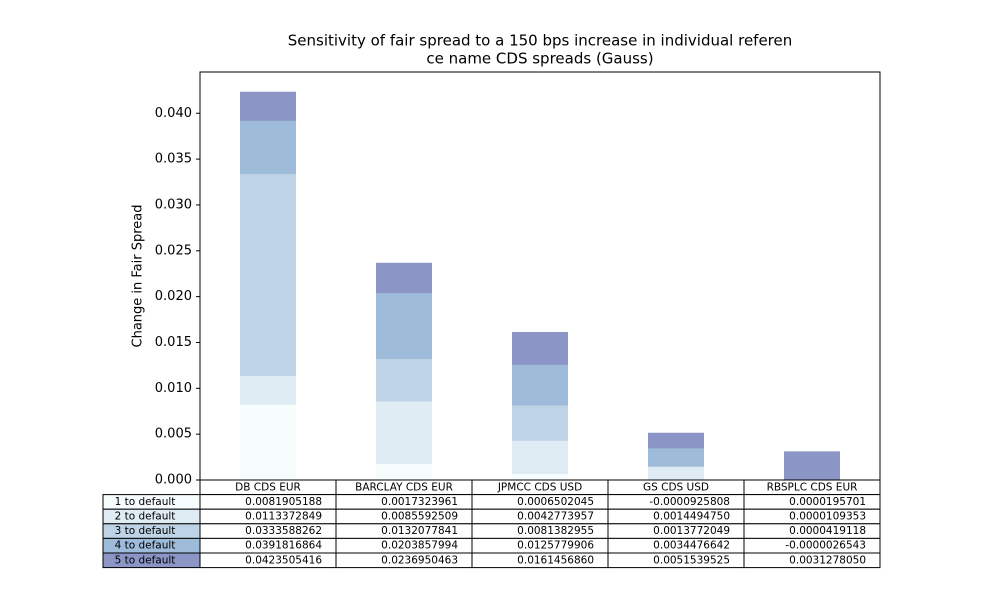  What do you see at coordinates (539, 487) in the screenshot?
I see `table-column-header: JPMCC CDS USD` at bounding box center [539, 487].